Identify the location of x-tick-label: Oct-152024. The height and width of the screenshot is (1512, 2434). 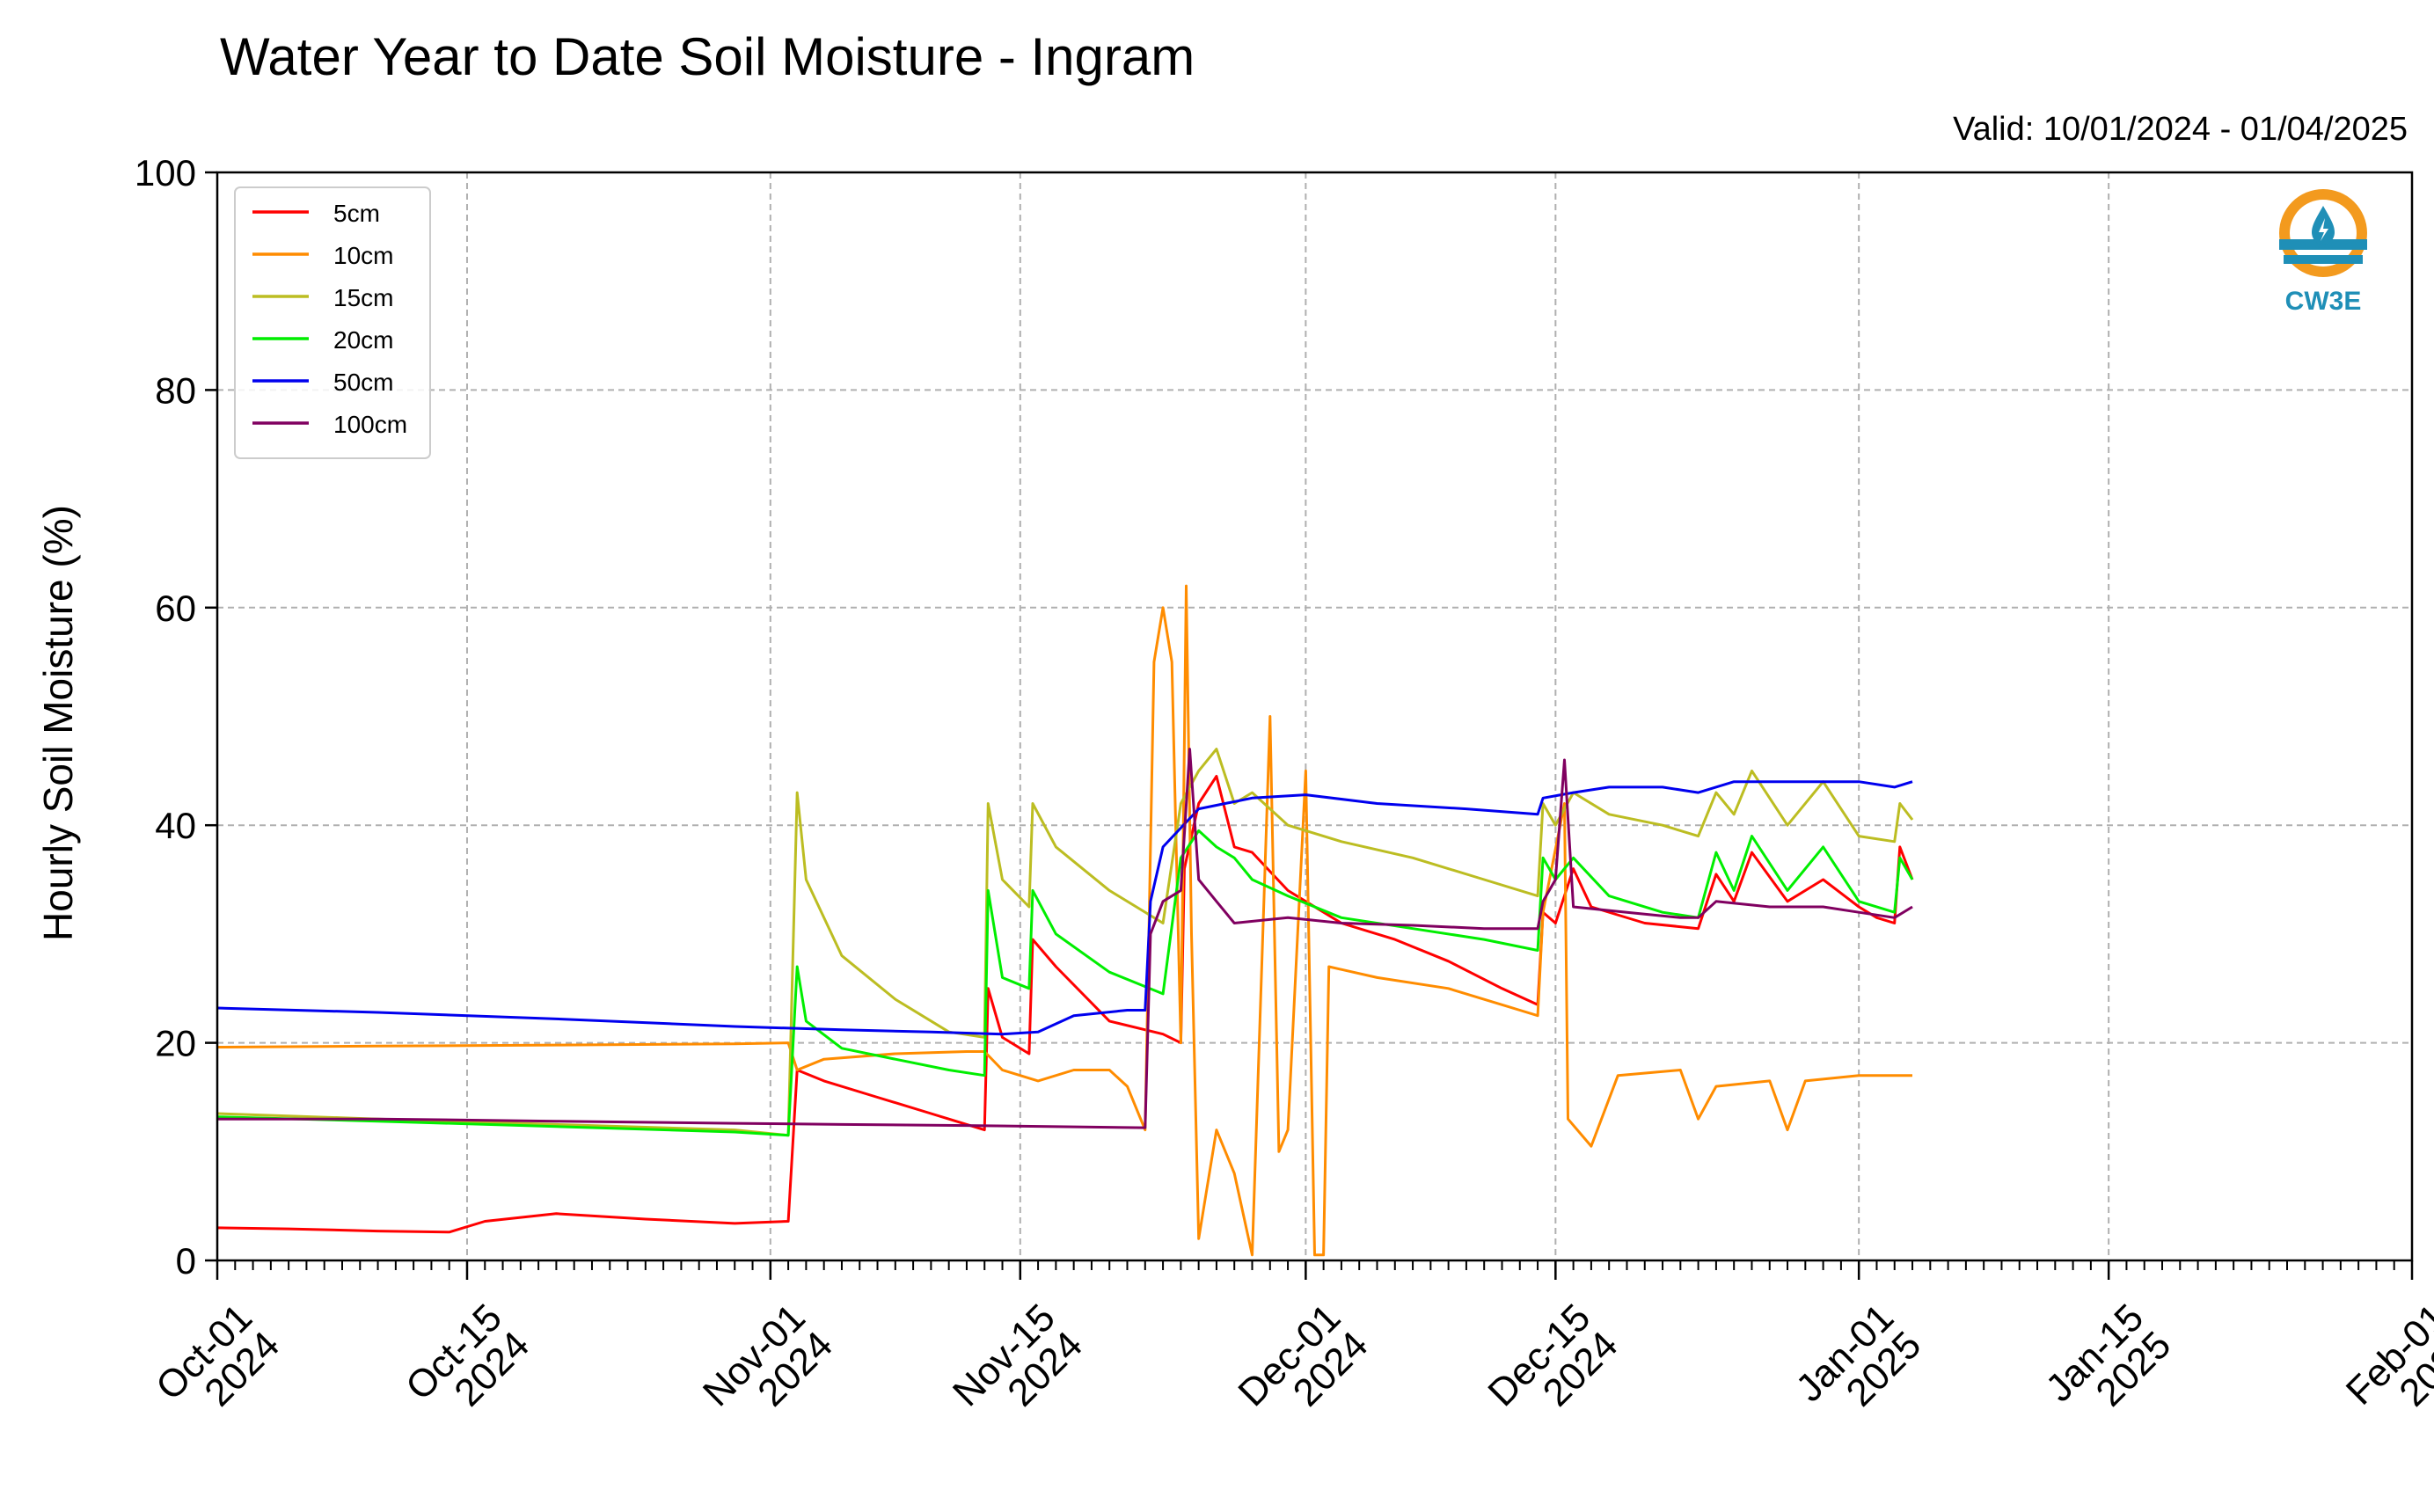
(467, 1365).